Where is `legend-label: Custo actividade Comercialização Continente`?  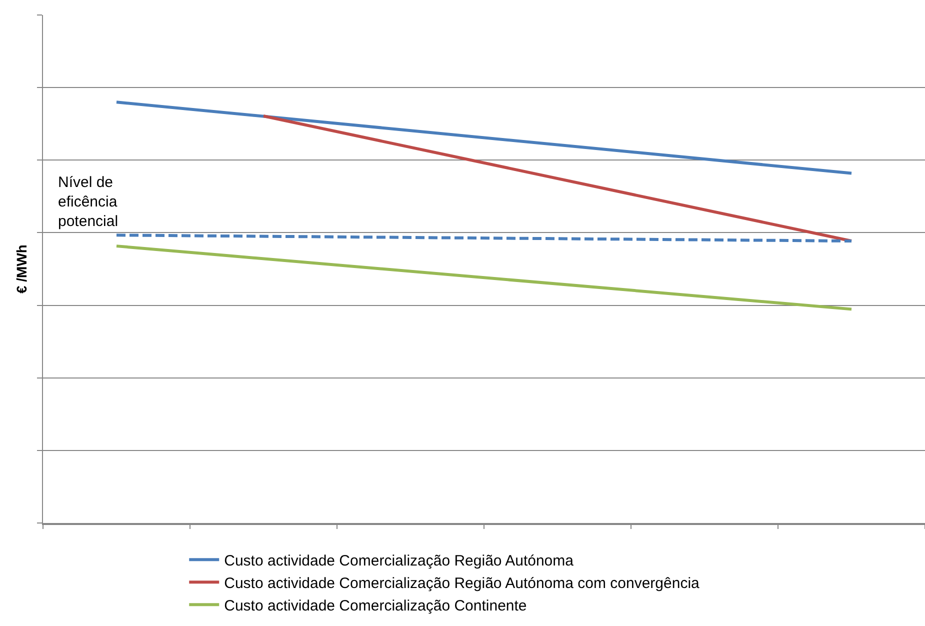 legend-label: Custo actividade Comercialização Continente is located at coordinates (375, 605).